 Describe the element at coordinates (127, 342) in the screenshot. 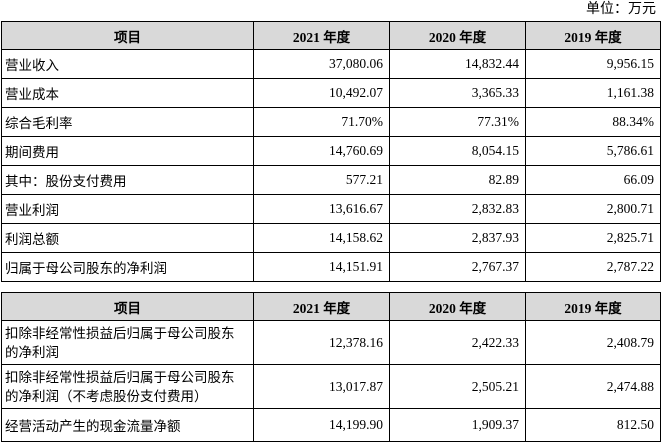

I see `row-label: 扣除非经常性损益后归属于母公司股东的净利润` at that location.